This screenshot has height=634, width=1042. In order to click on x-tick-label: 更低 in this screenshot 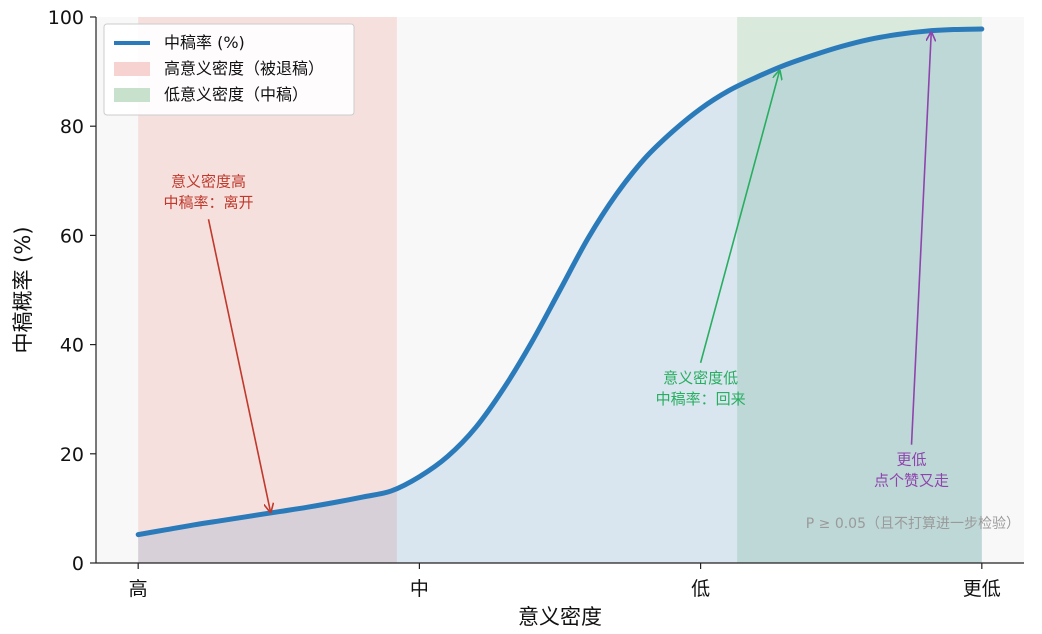, I will do `click(982, 589)`.